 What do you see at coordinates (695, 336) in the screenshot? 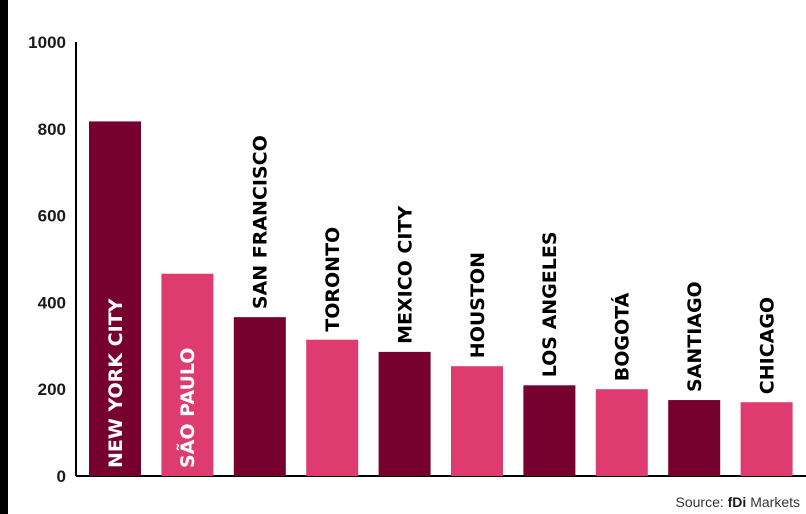
I see `bar-category-label: SANTIAGO` at bounding box center [695, 336].